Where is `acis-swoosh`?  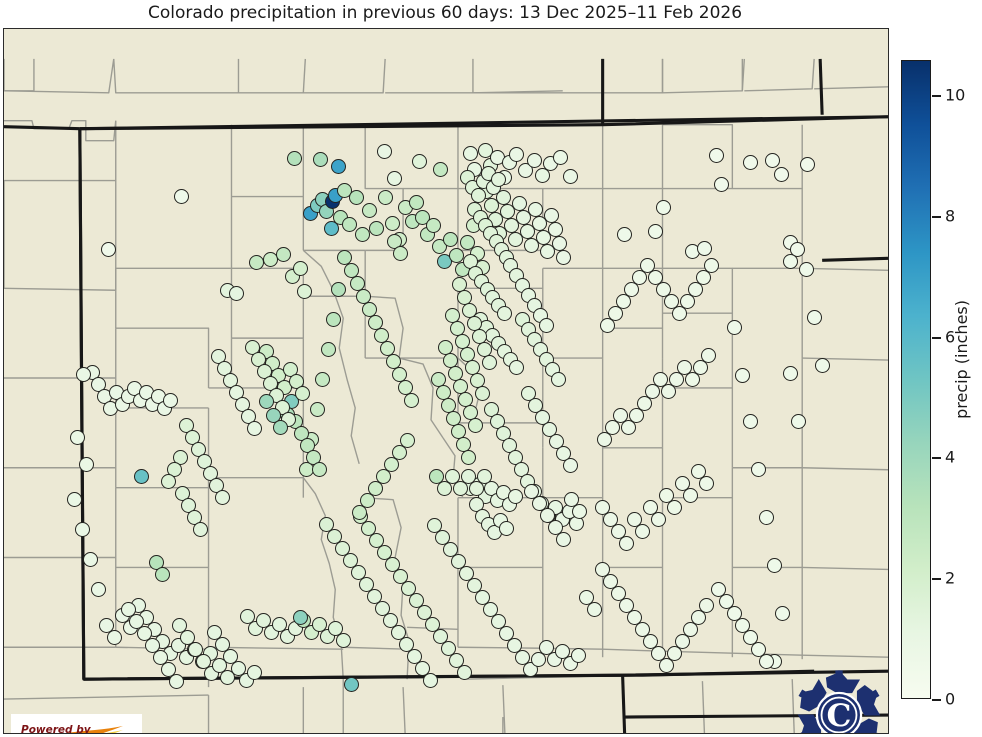 acis-swoosh is located at coordinates (94, 729).